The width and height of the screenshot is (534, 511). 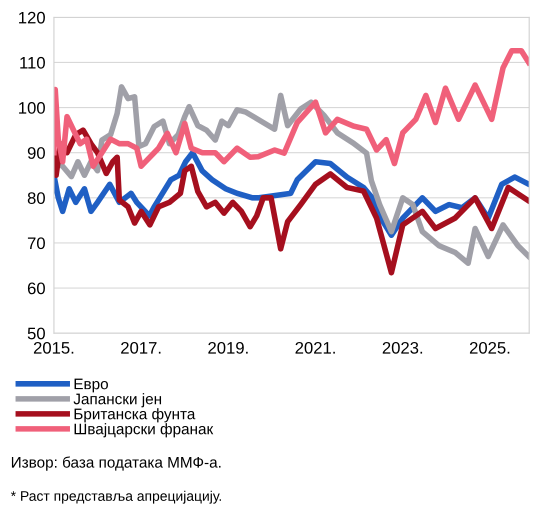 What do you see at coordinates (36, 334) in the screenshot?
I see `y-tick-label: 50` at bounding box center [36, 334].